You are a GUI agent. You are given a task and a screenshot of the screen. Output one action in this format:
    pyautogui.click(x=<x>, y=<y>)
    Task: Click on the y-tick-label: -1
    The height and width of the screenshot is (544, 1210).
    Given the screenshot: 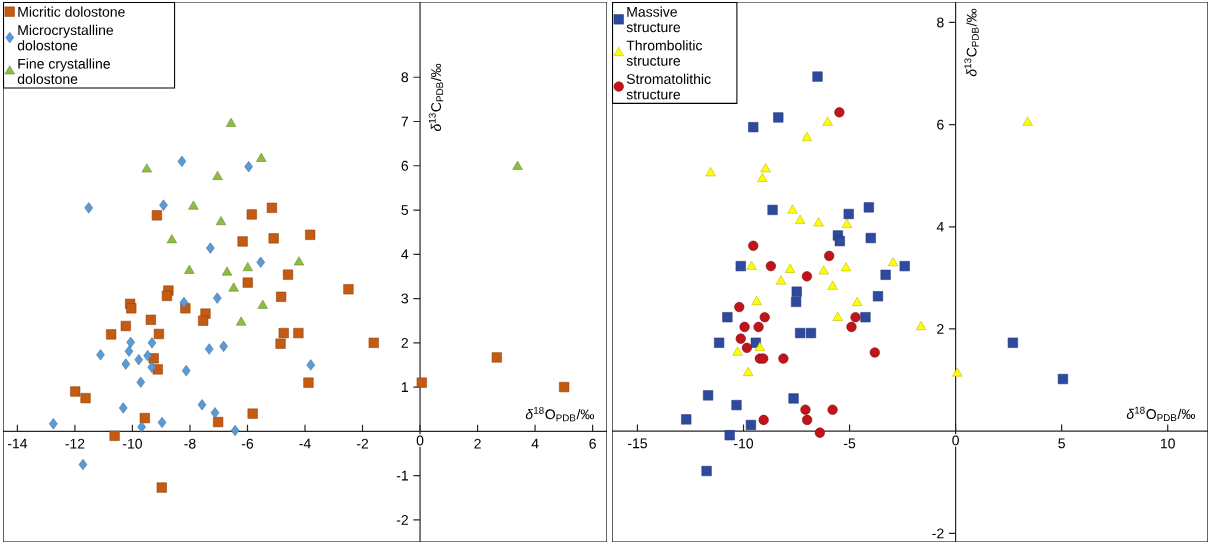 What is the action you would take?
    pyautogui.click(x=402, y=475)
    